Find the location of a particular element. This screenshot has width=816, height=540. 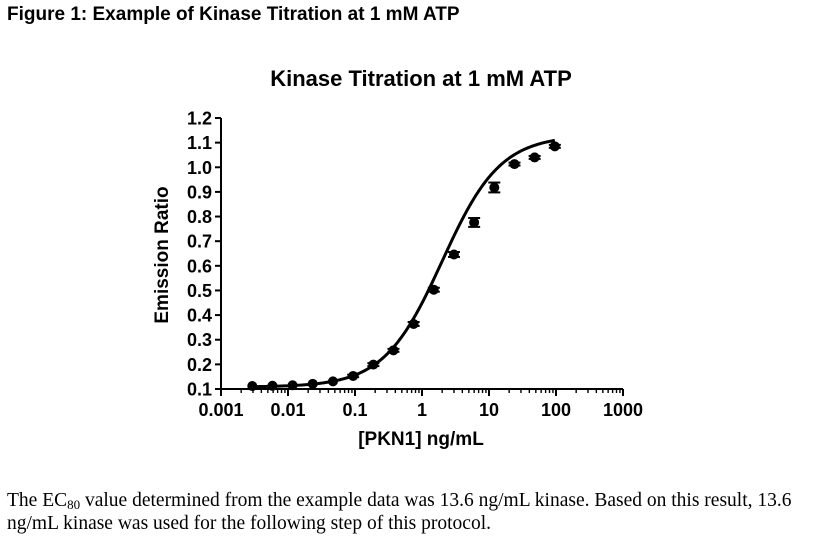

x-tick-label: 100 is located at coordinates (556, 410).